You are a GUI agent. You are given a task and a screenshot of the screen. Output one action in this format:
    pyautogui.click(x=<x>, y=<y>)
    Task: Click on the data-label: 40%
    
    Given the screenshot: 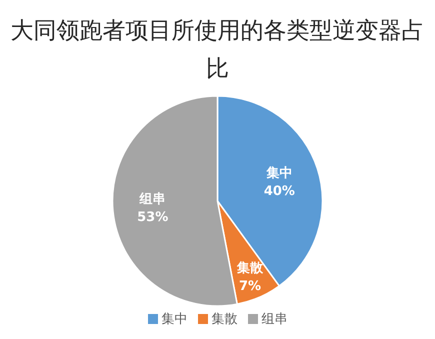 What is the action you would take?
    pyautogui.click(x=279, y=191)
    